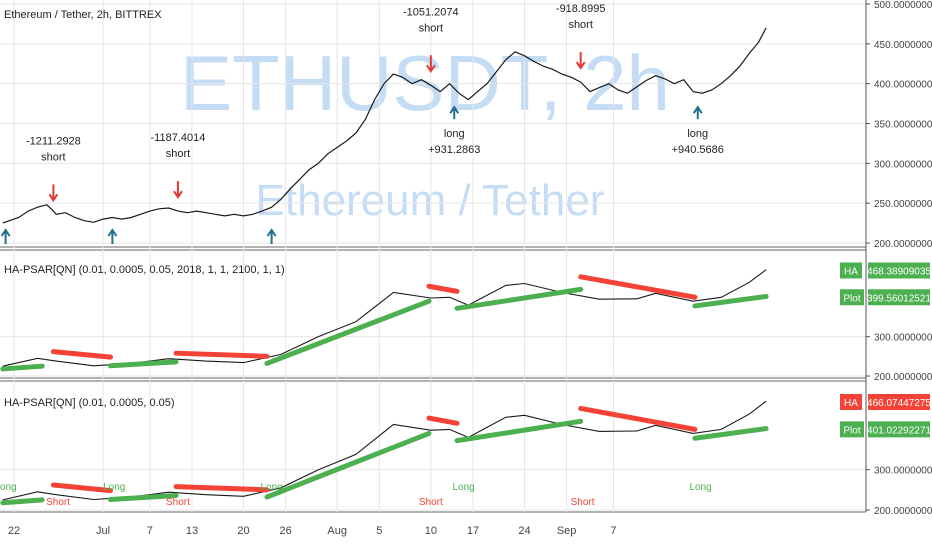 The image size is (932, 550). What do you see at coordinates (698, 150) in the screenshot?
I see `trade-pnl-label: +940.5686` at bounding box center [698, 150].